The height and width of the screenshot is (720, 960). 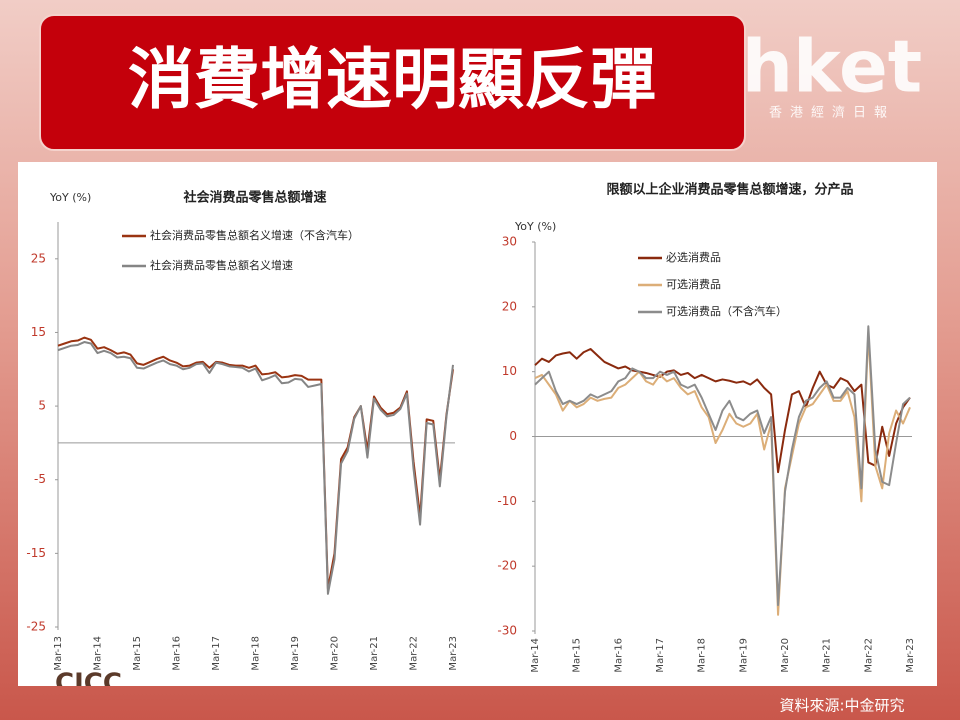 I want to click on source: 資料來源:中金研究, so click(x=841, y=706).